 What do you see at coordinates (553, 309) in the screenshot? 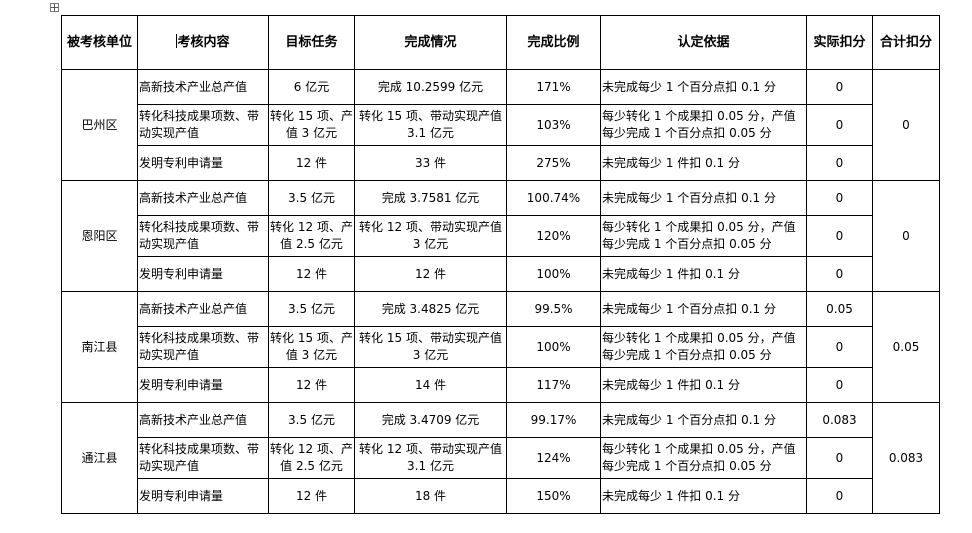
I see `ratio-cell: 99.5%` at bounding box center [553, 309].